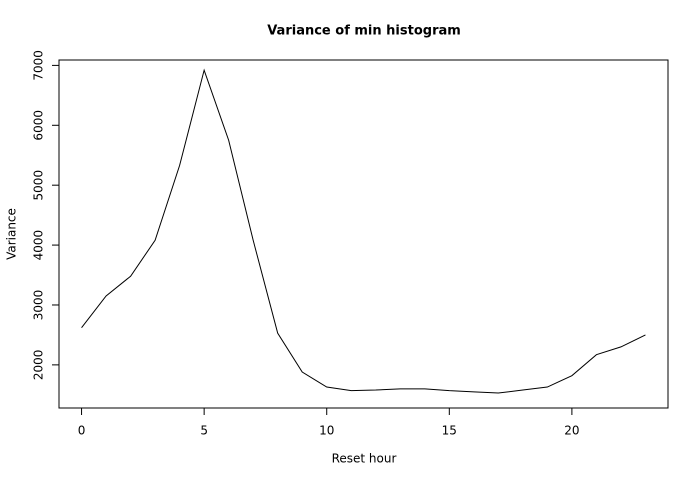 This screenshot has height=480, width=700. I want to click on y-tick-label: 2000, so click(39, 365).